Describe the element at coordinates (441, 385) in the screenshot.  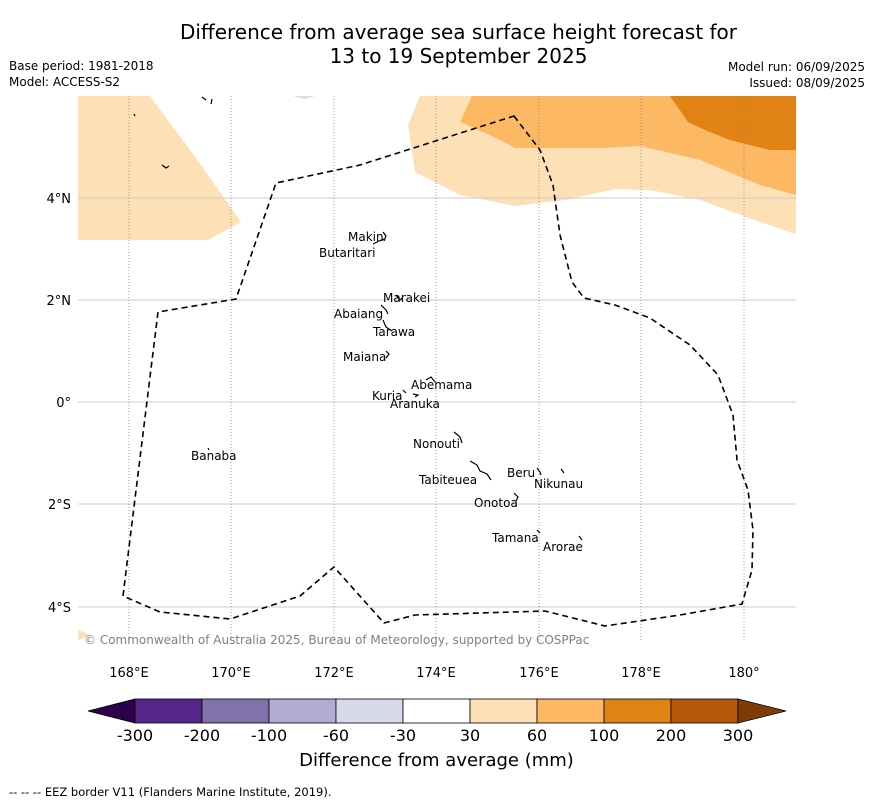
I see `label-abemama: Abemama` at that location.